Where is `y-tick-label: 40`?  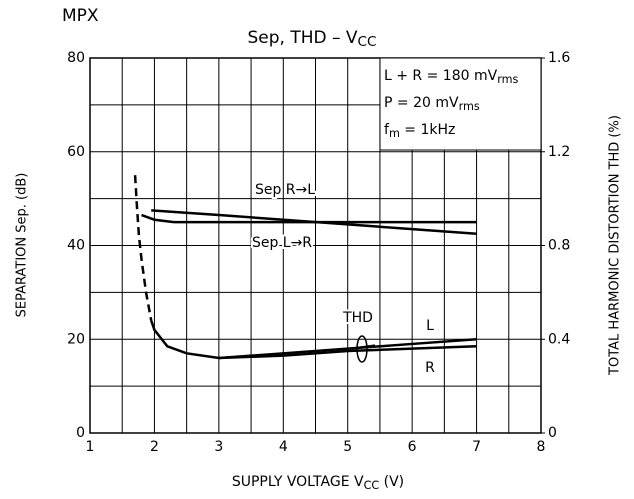 y-tick-label: 40 is located at coordinates (76, 246).